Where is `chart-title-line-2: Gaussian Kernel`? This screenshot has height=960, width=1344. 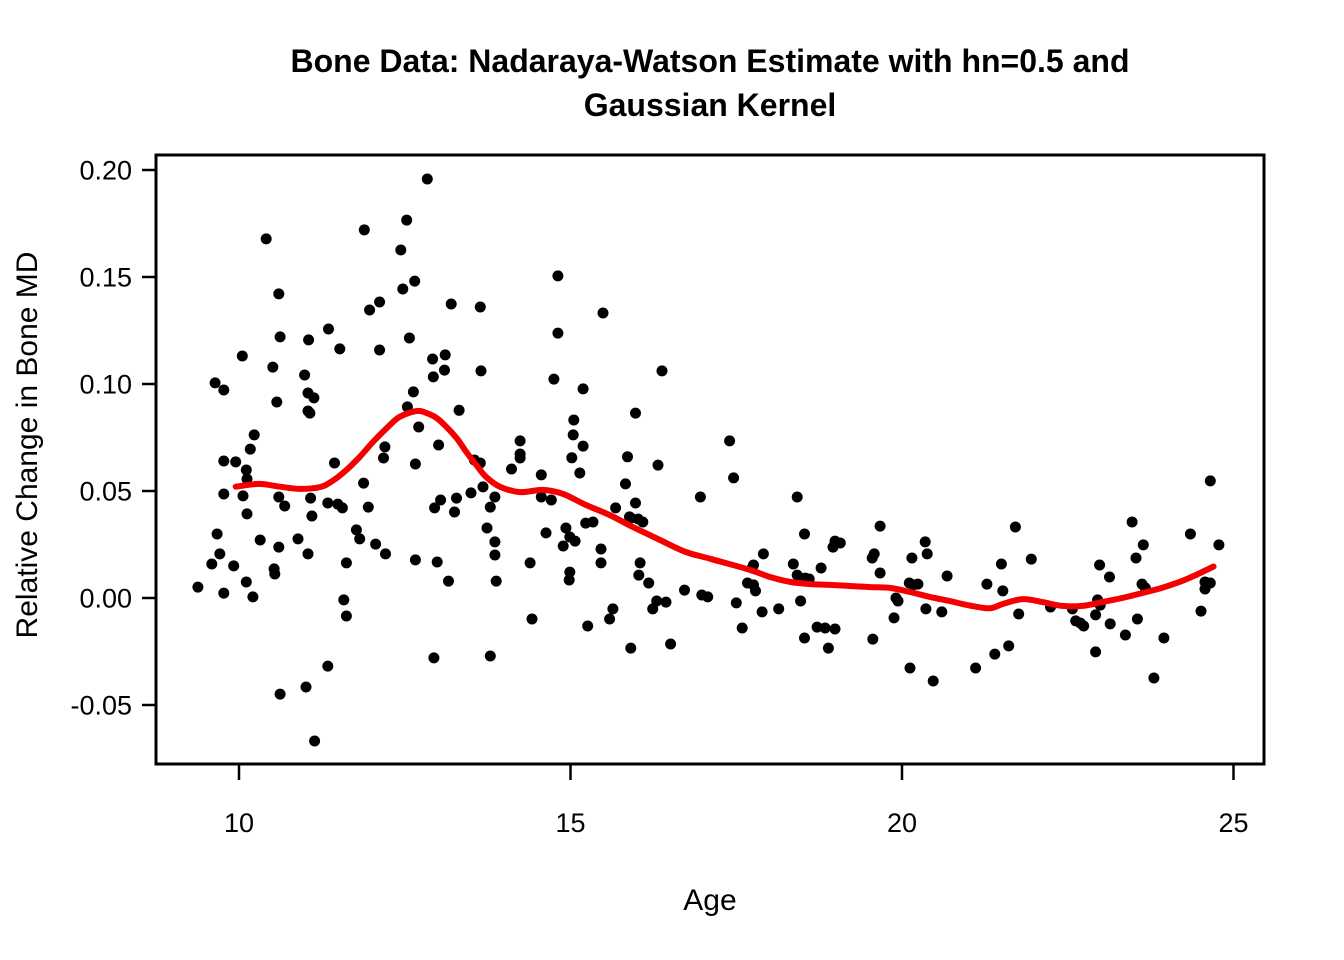 chart-title-line-2: Gaussian Kernel is located at coordinates (710, 105).